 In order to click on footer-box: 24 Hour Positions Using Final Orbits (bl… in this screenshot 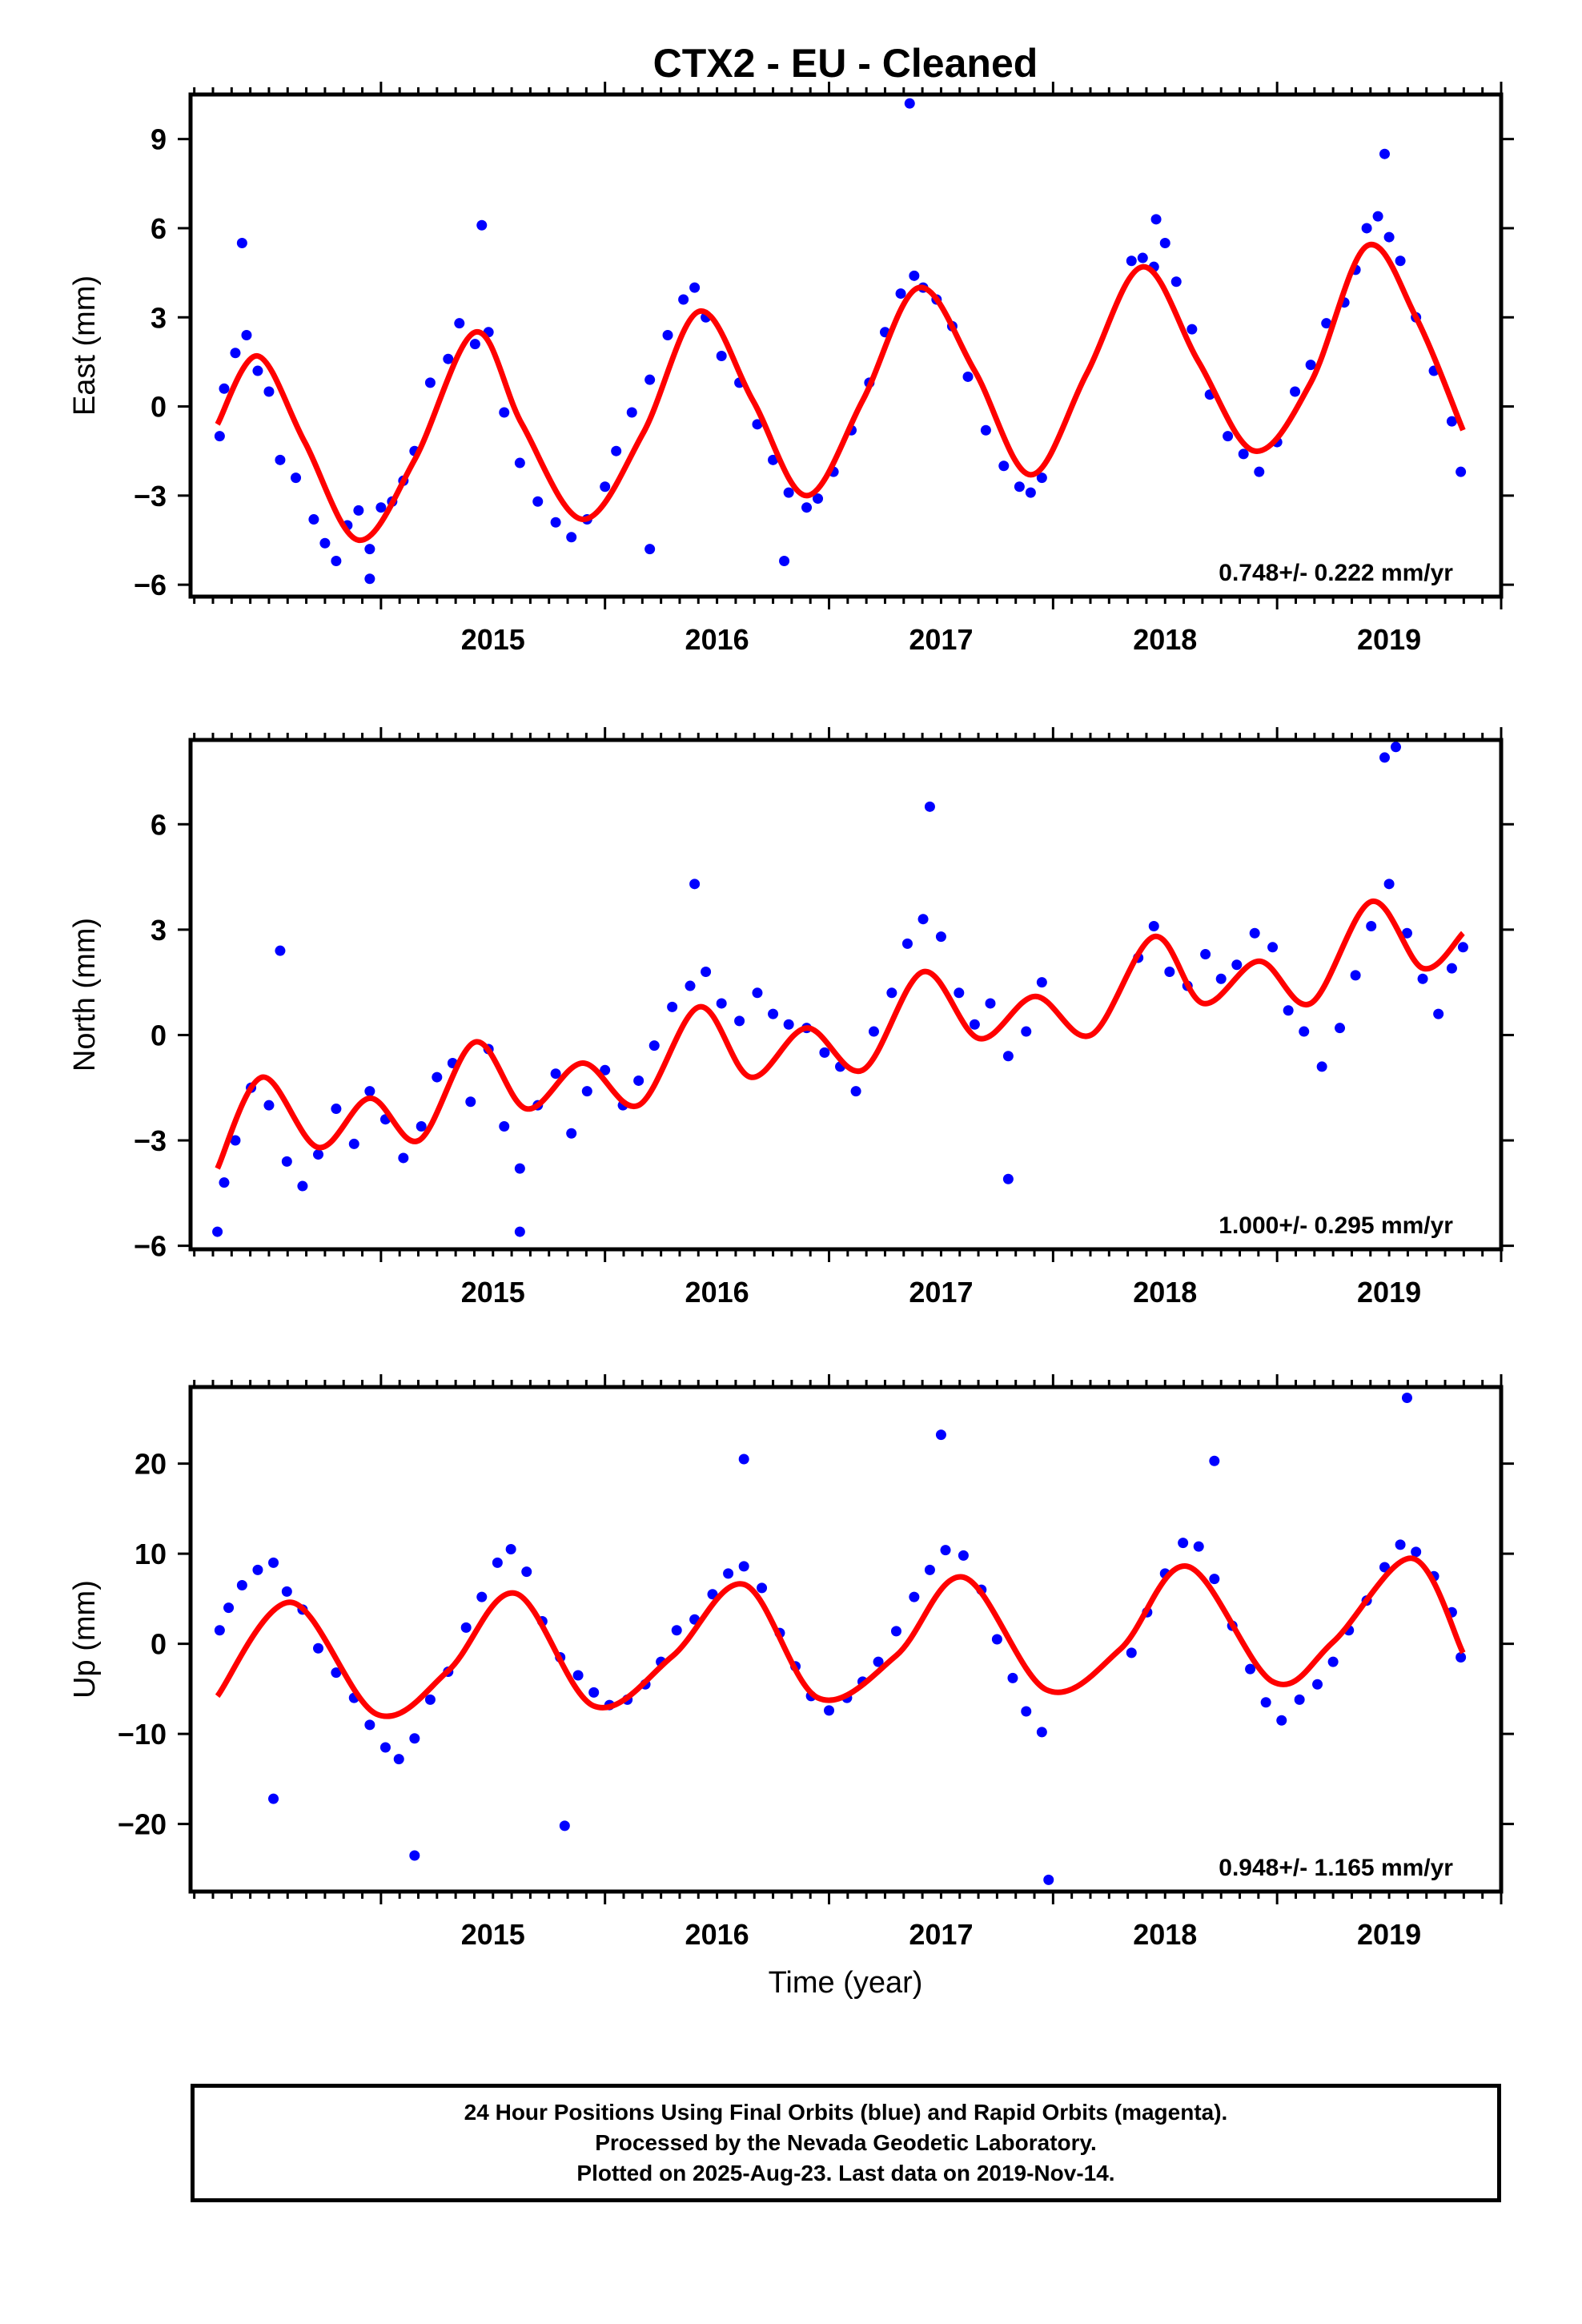, I will do `click(846, 2143)`.